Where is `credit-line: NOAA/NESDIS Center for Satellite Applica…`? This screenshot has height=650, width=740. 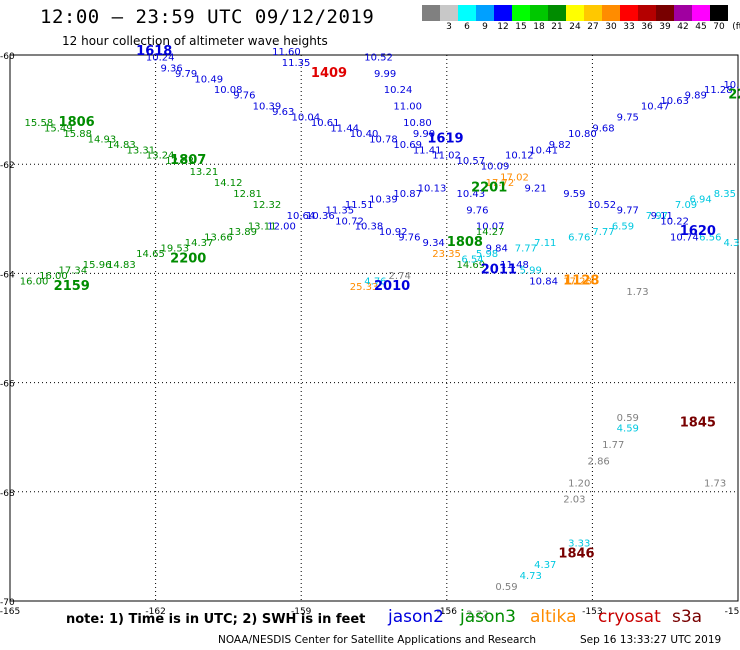 credit-line: NOAA/NESDIS Center for Satellite Applica… is located at coordinates (377, 640).